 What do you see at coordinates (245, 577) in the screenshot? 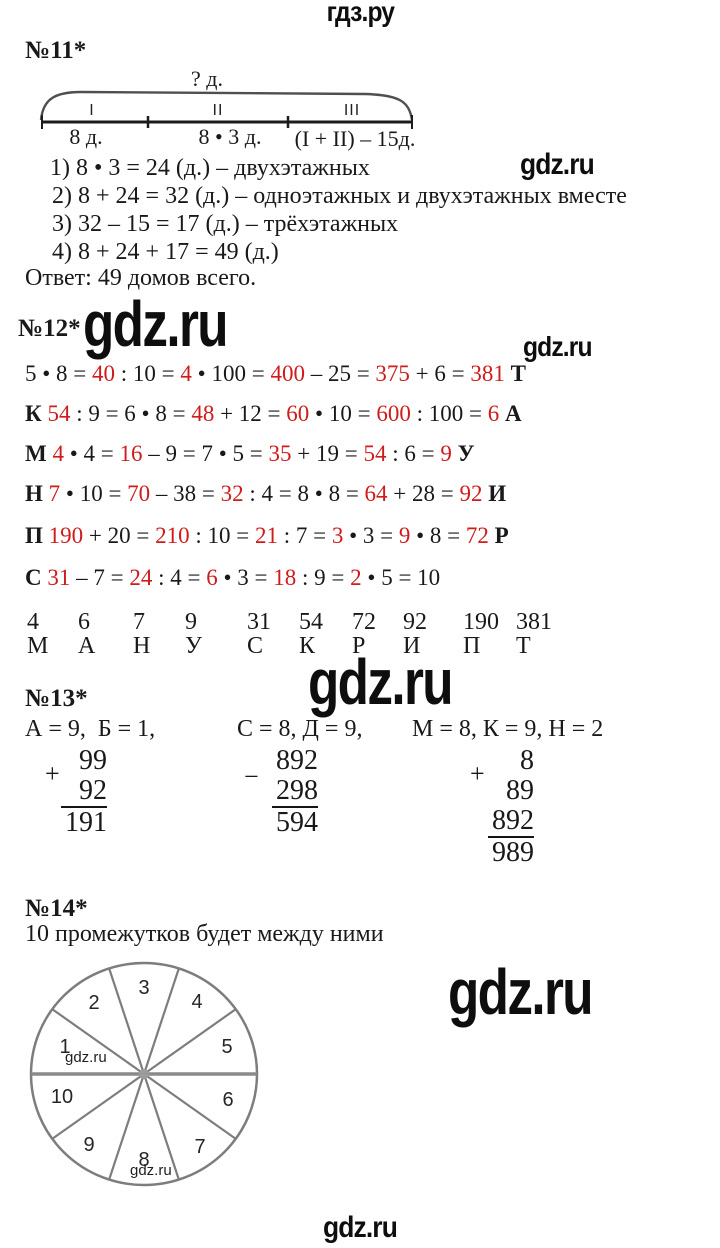
I see `equation-text: • 3 =` at bounding box center [245, 577].